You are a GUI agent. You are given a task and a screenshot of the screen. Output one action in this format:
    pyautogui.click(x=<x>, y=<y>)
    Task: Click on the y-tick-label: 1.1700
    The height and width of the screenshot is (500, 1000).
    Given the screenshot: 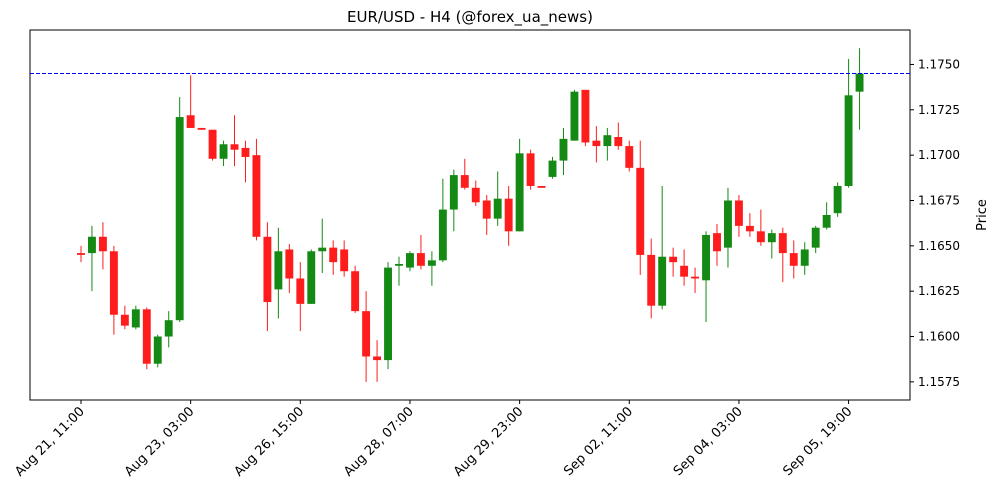 What is the action you would take?
    pyautogui.click(x=939, y=155)
    